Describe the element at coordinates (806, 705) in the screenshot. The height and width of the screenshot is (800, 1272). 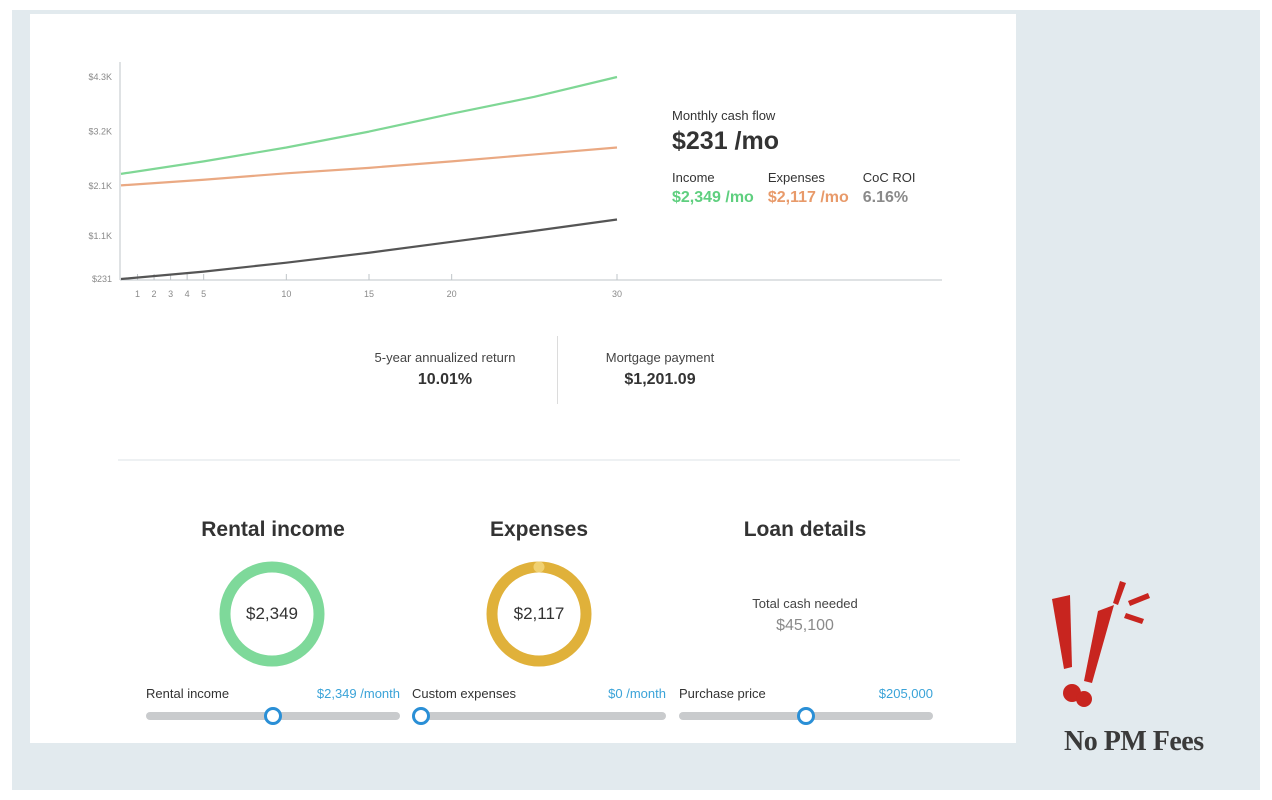
I see `purchase-price-slider: Purchase price $205,000` at that location.